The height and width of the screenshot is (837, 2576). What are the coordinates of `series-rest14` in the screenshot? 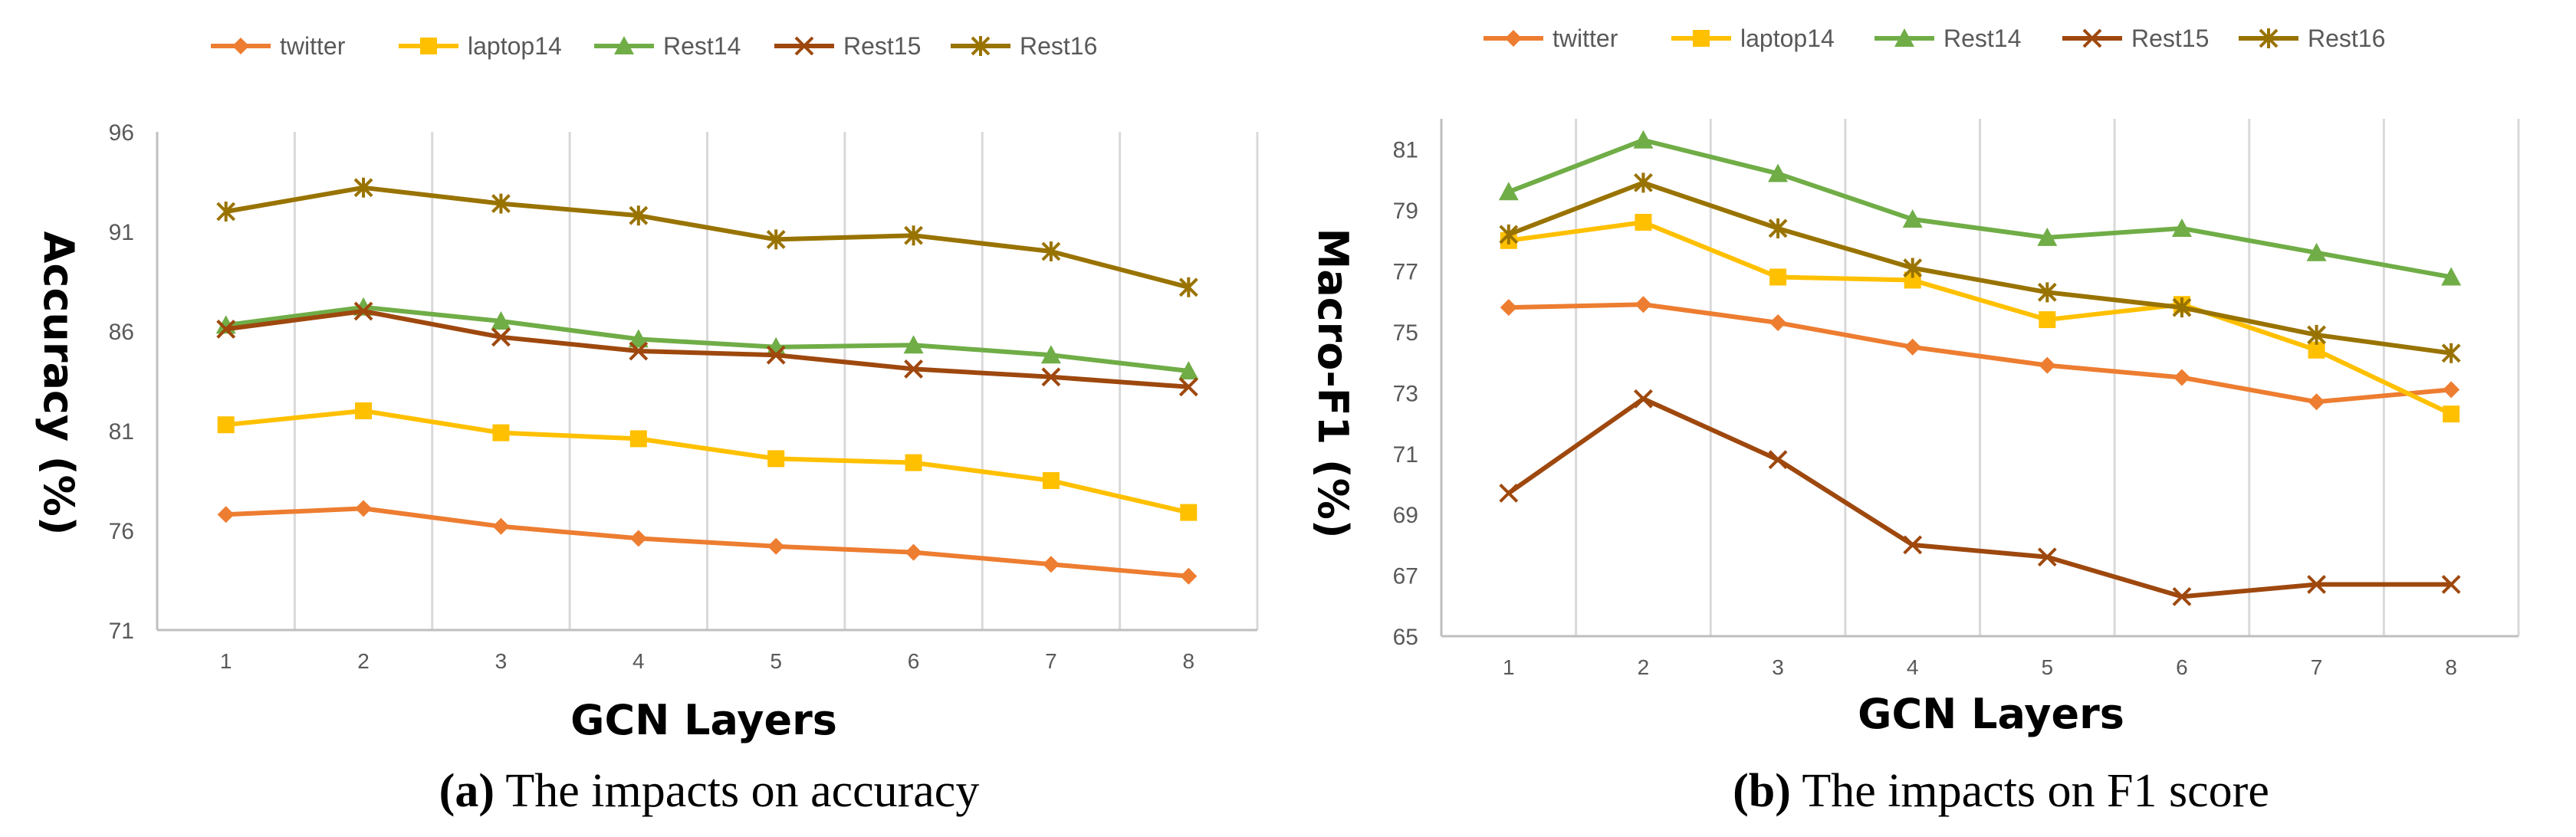 It's located at (1980, 208).